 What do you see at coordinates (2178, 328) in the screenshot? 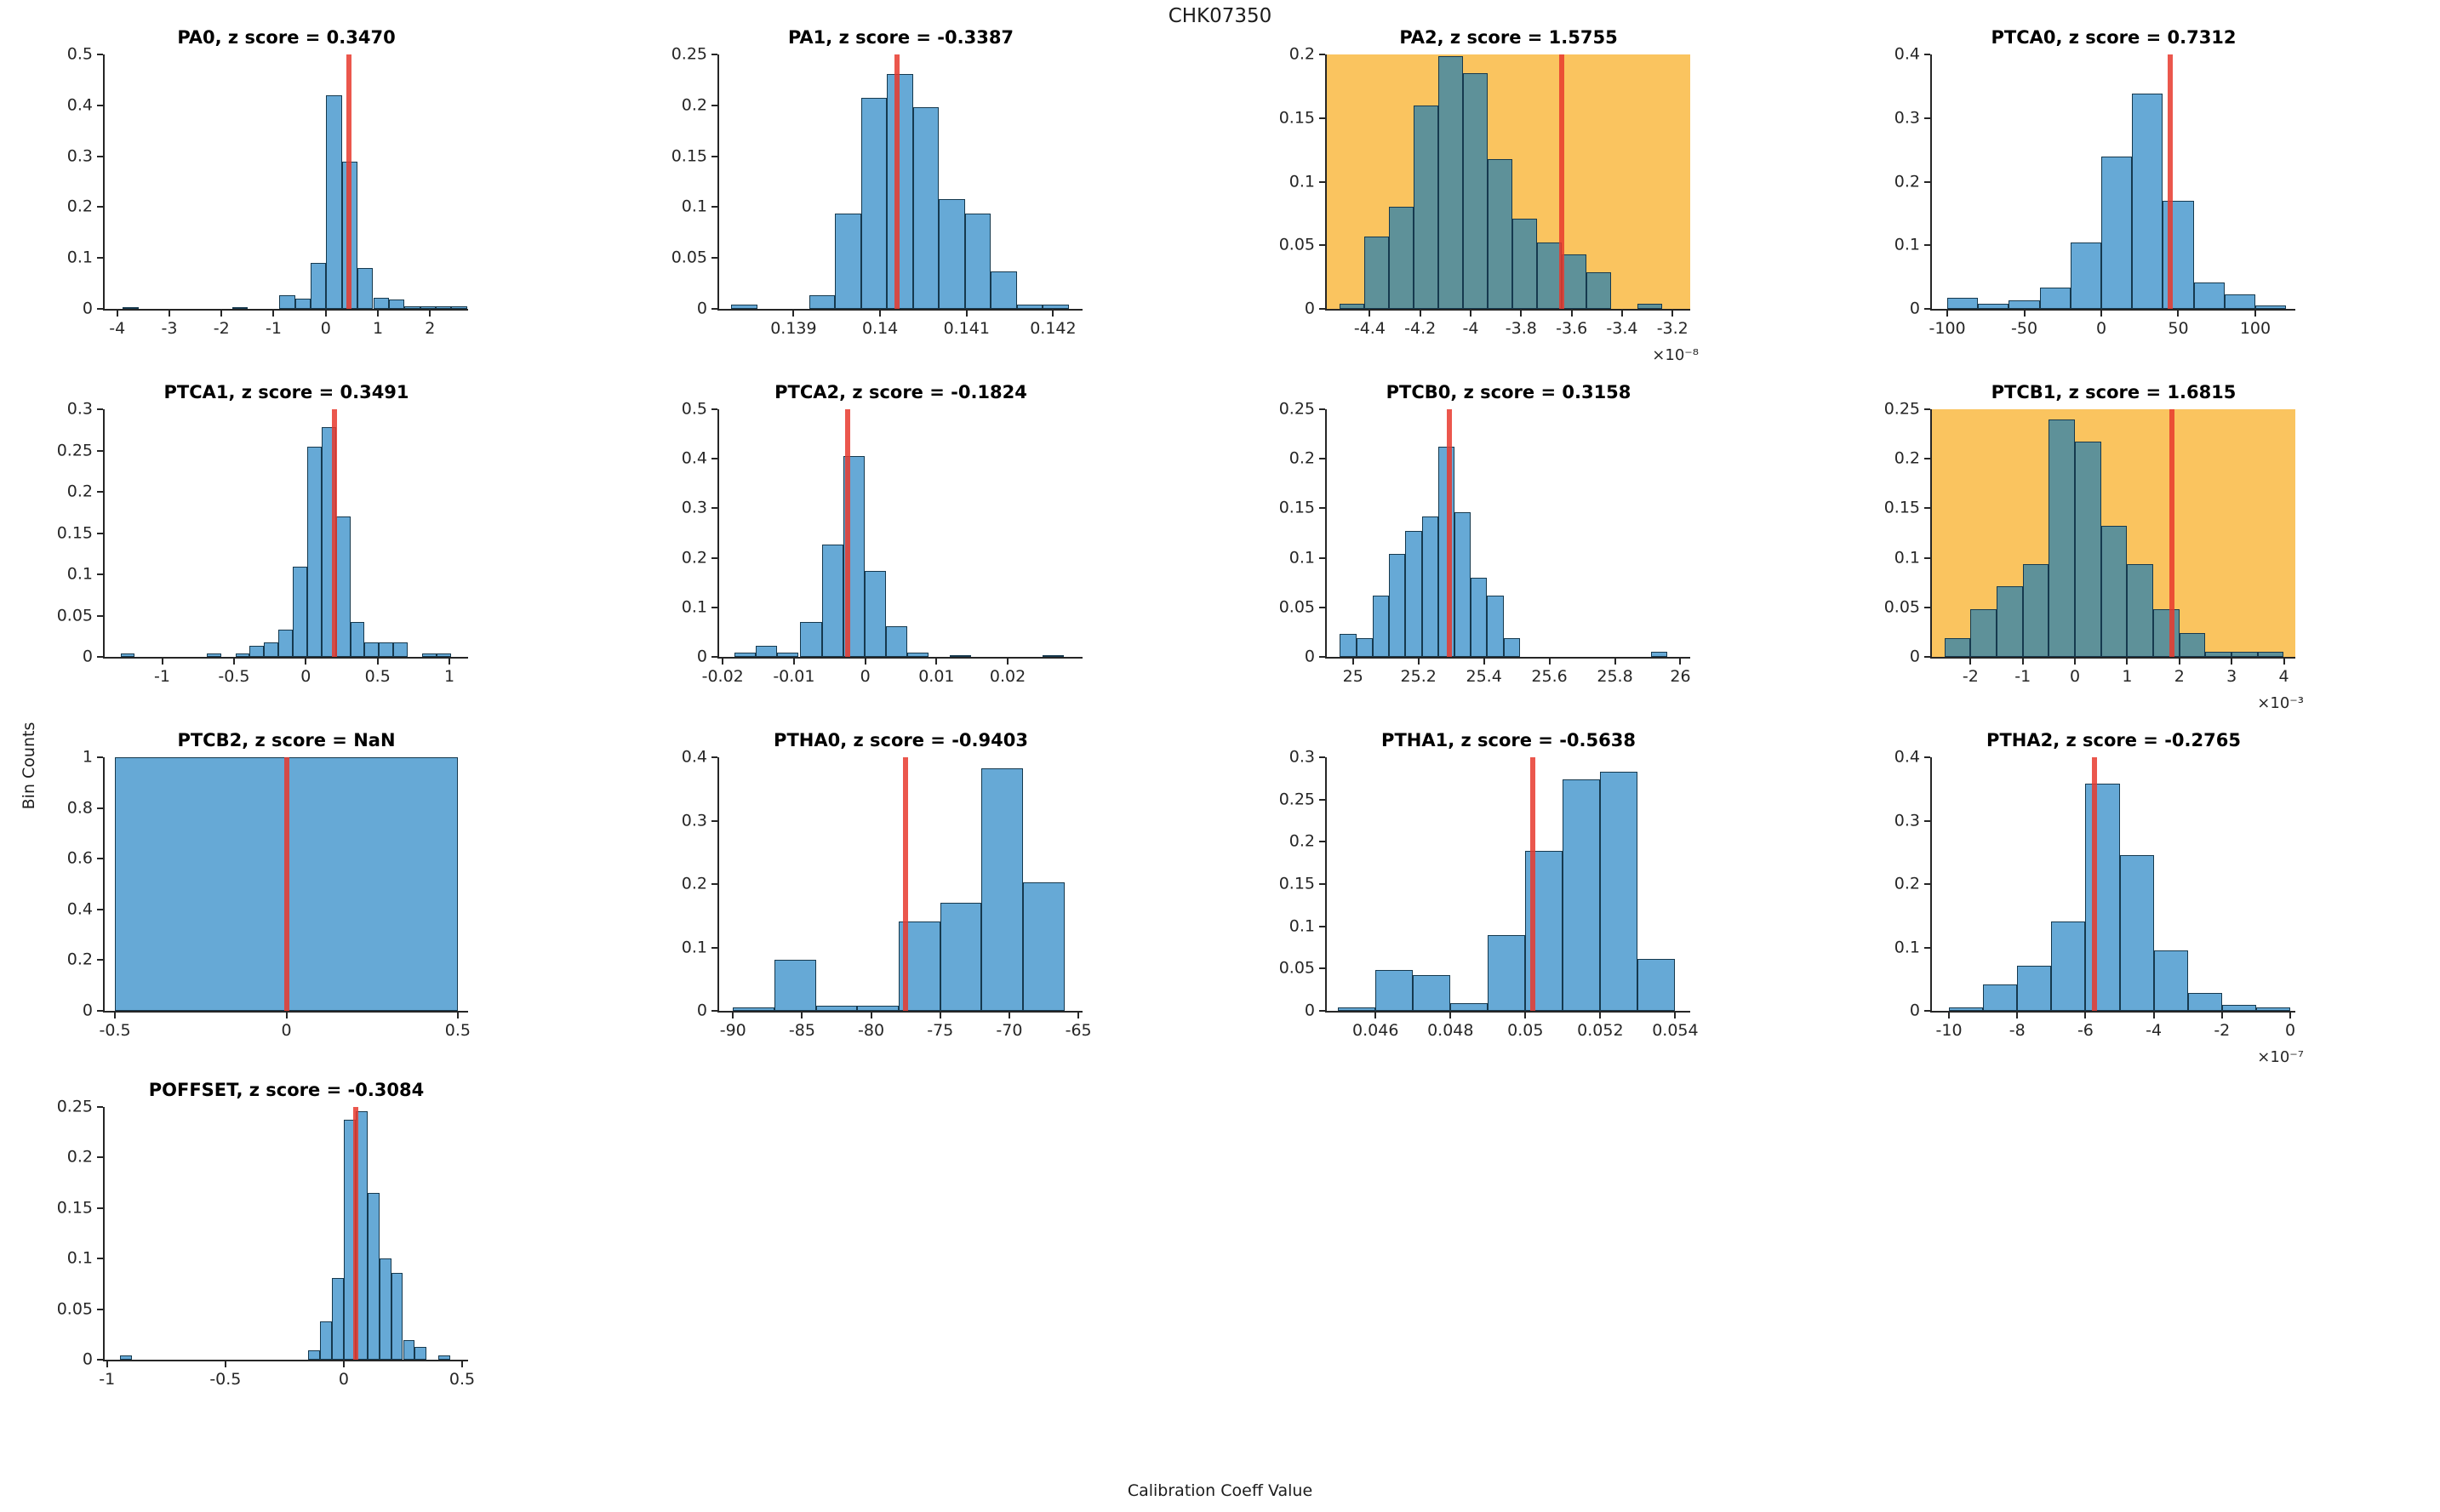
I see `x-tick-label: 50` at bounding box center [2178, 328].